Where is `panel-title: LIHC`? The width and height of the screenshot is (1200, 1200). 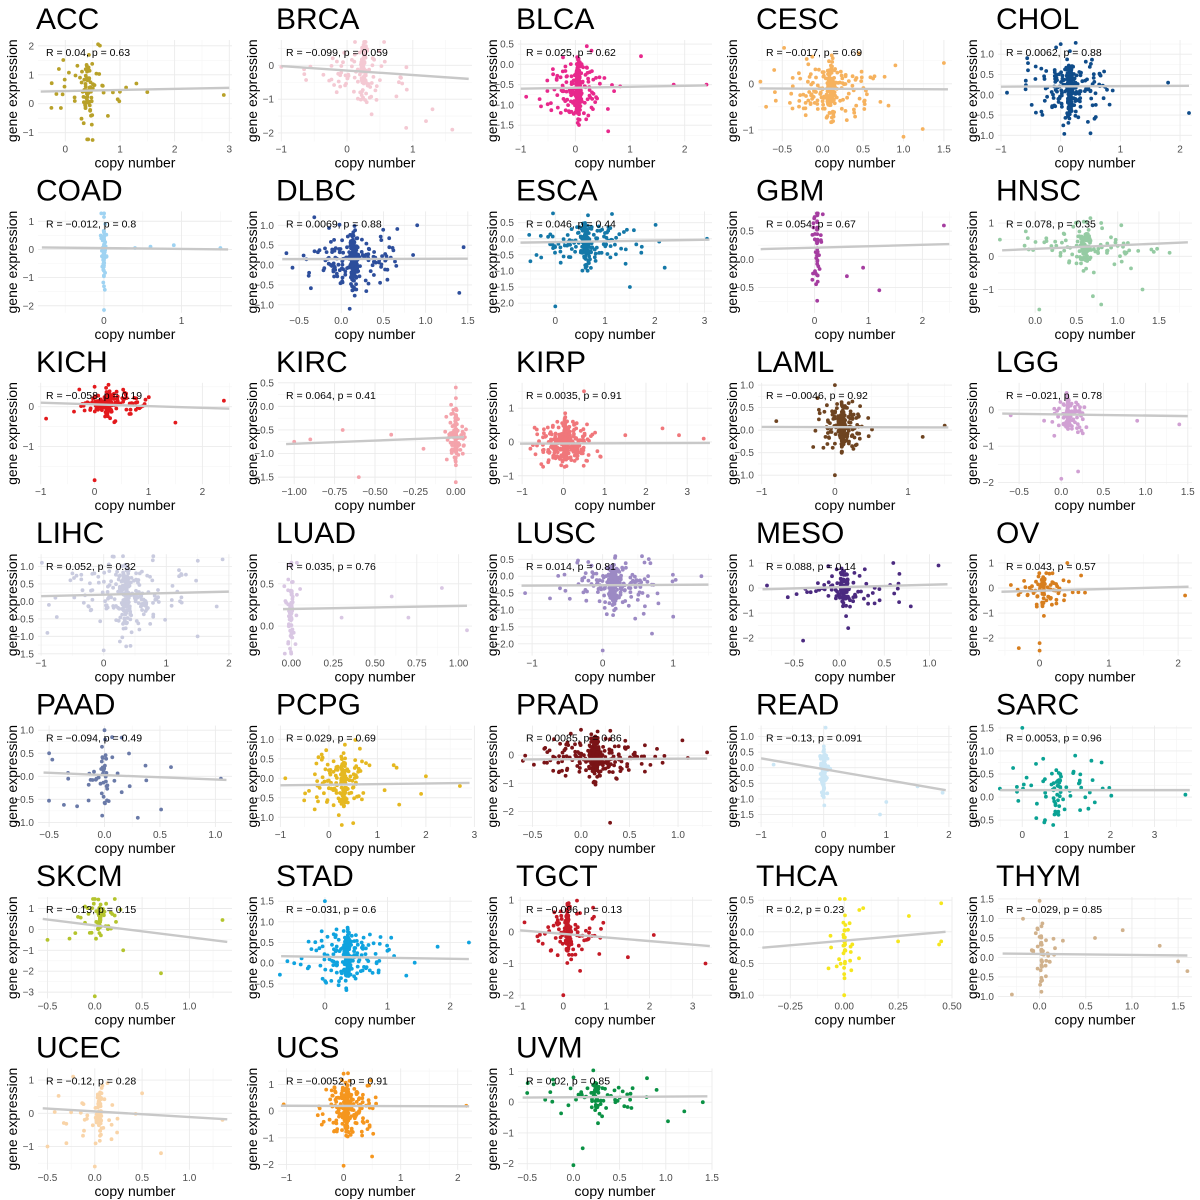
panel-title: LIHC is located at coordinates (70, 533).